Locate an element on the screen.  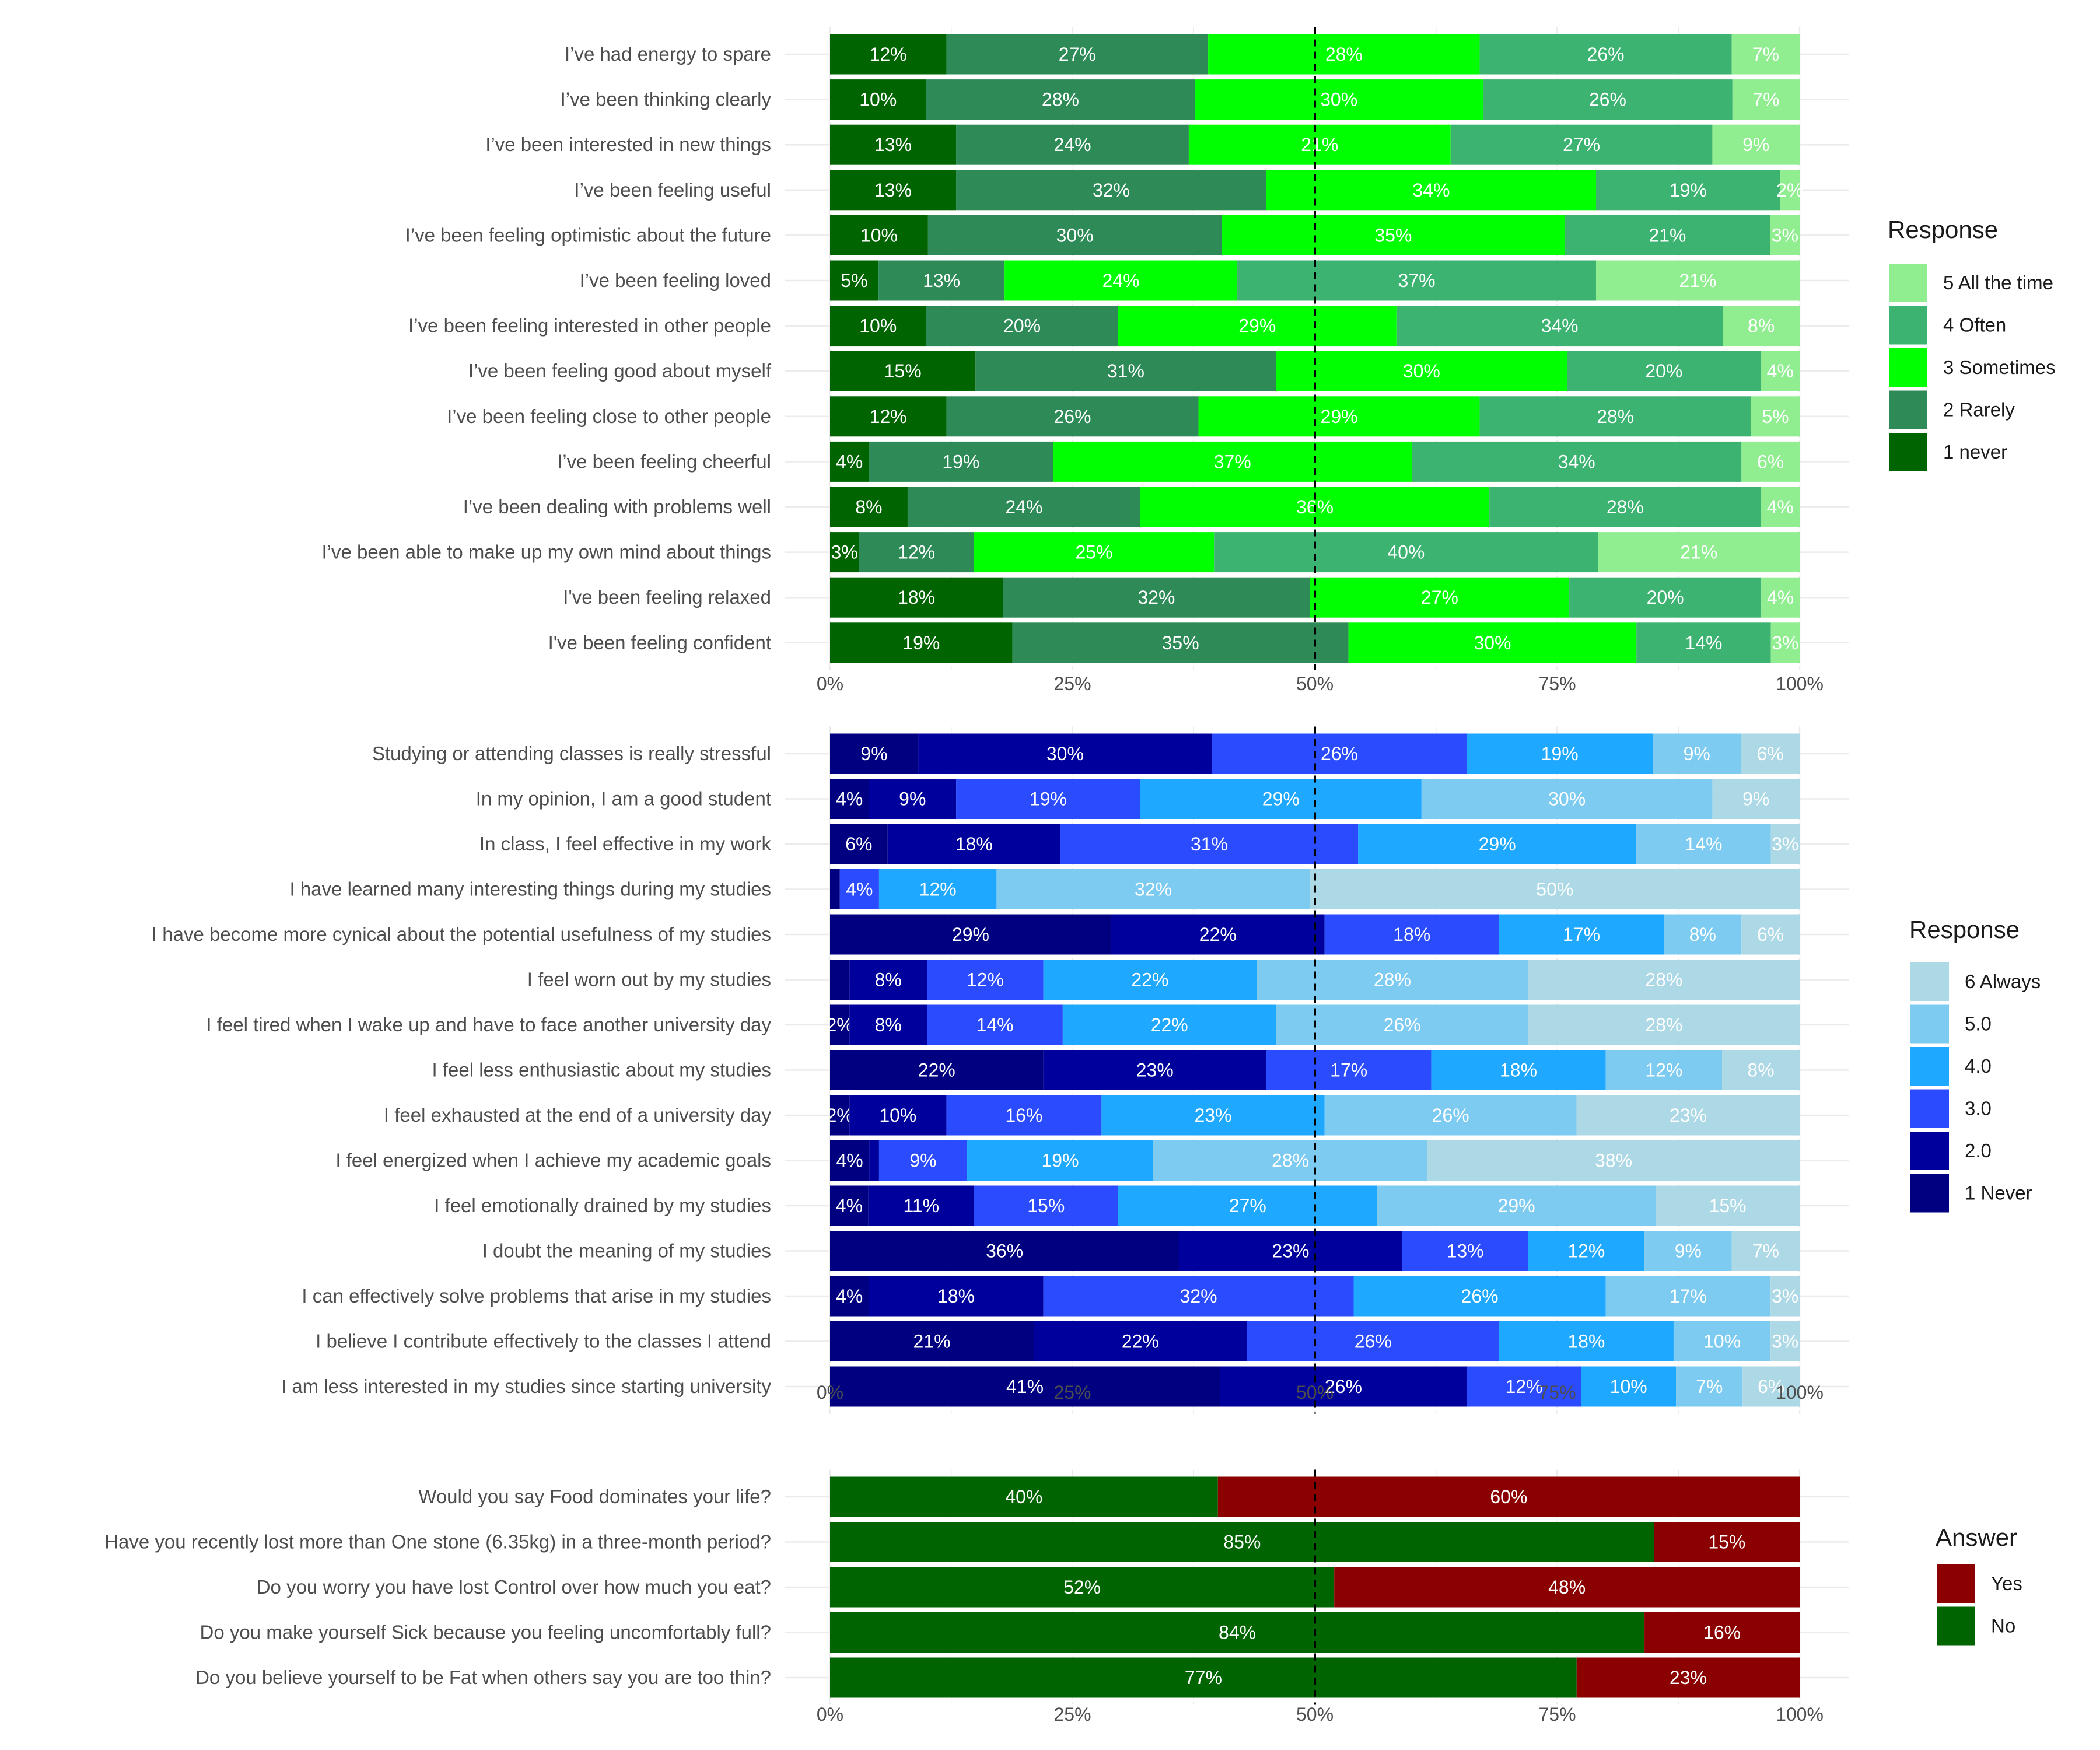
data-label: 15% is located at coordinates (1726, 1542).